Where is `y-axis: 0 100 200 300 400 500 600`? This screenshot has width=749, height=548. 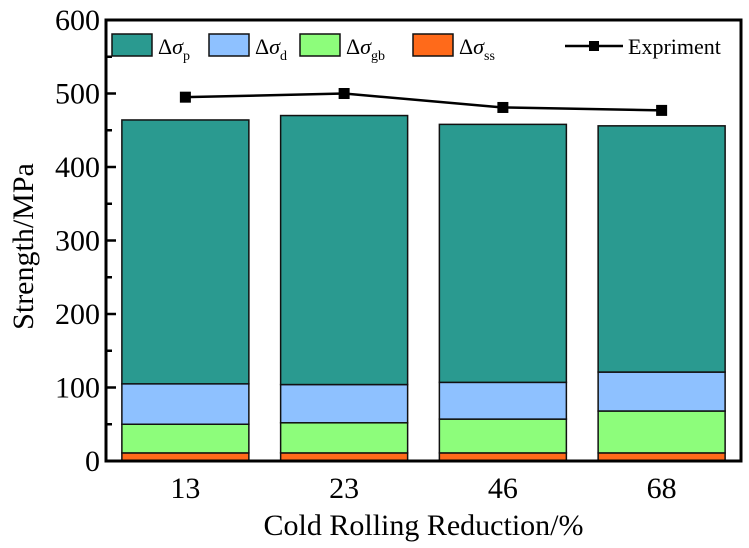 y-axis: 0 100 200 300 400 500 600 is located at coordinates (85, 241).